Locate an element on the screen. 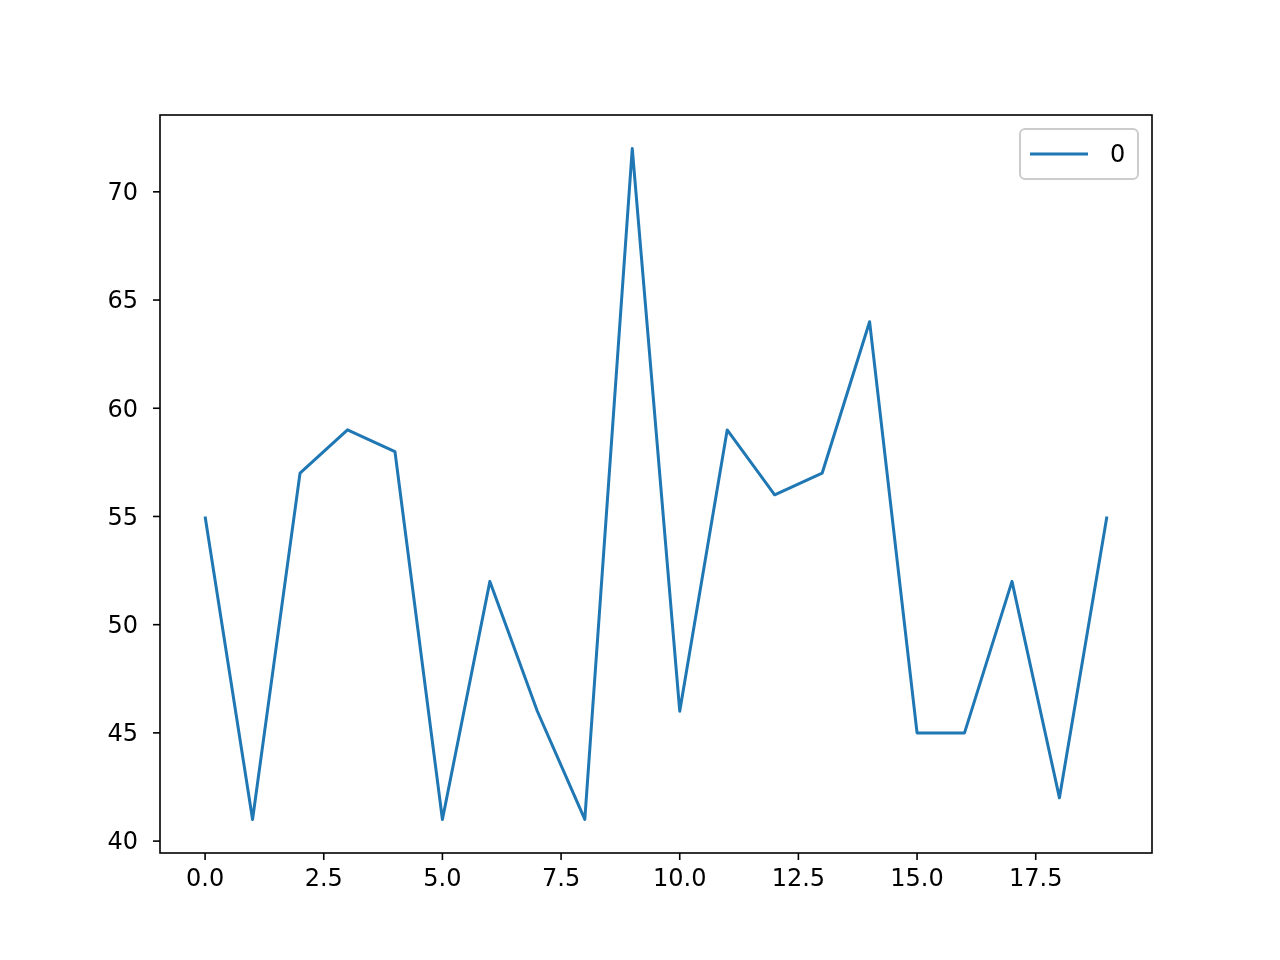 This screenshot has height=960, width=1280. x-tick-label: 10.0 is located at coordinates (680, 878).